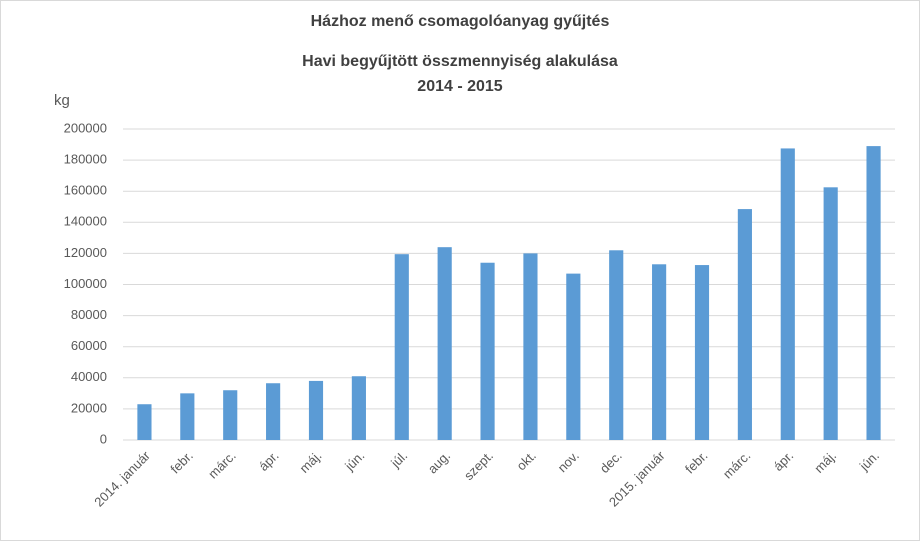 Image resolution: width=920 pixels, height=541 pixels. Describe the element at coordinates (89, 314) in the screenshot. I see `y-tick-label: 80000` at that location.